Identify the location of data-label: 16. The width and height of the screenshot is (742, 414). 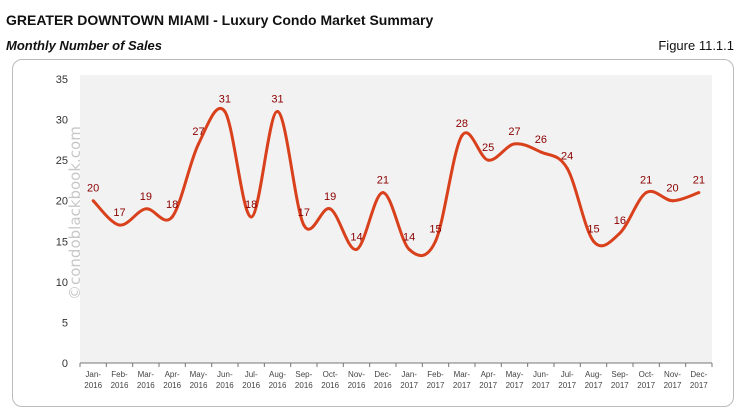
(620, 221).